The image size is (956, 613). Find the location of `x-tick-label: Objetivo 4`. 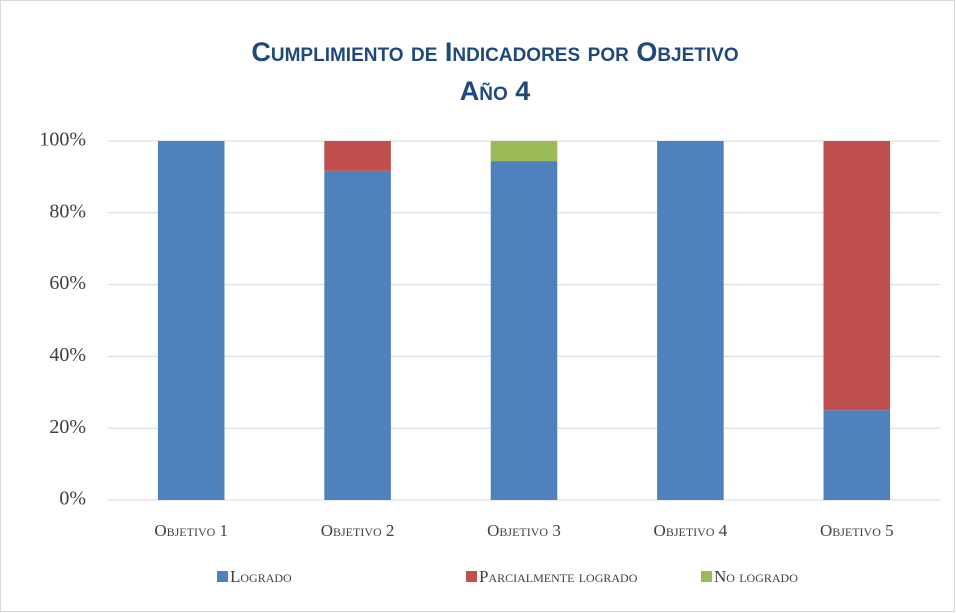

x-tick-label: Objetivo 4 is located at coordinates (691, 530).